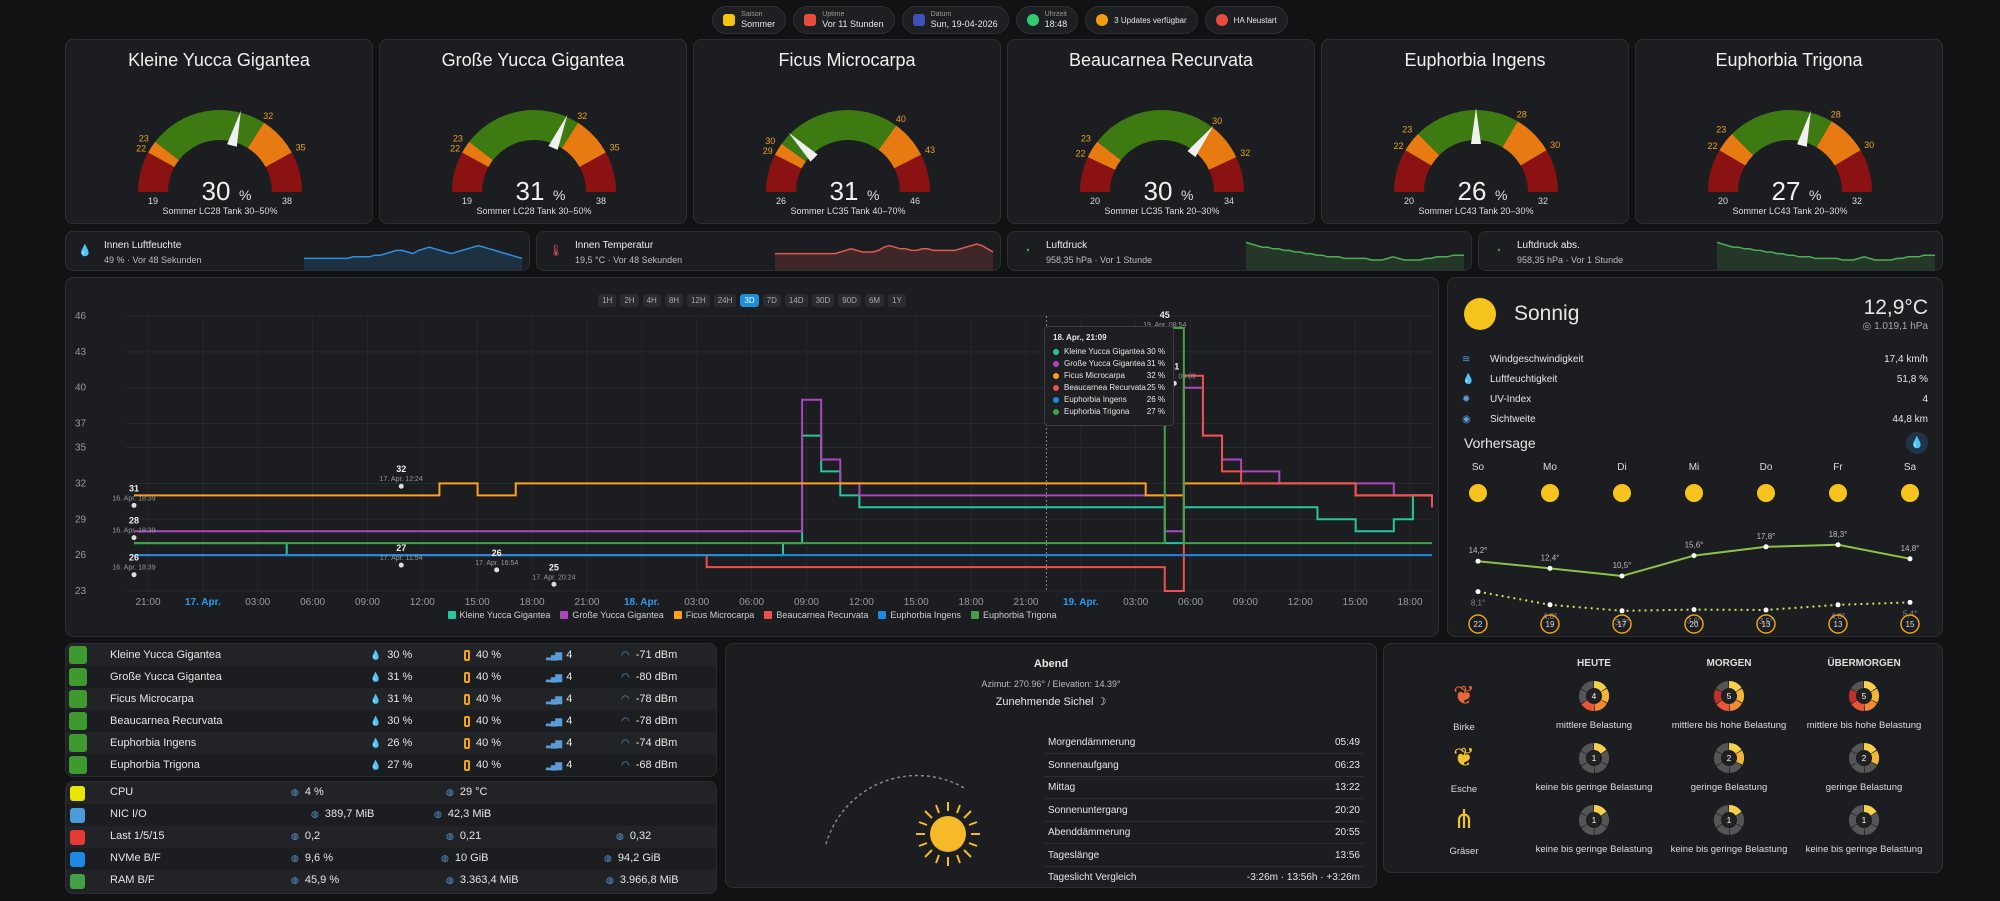 The height and width of the screenshot is (901, 2000). Describe the element at coordinates (1910, 467) in the screenshot. I see `forecast-day: Sa` at that location.